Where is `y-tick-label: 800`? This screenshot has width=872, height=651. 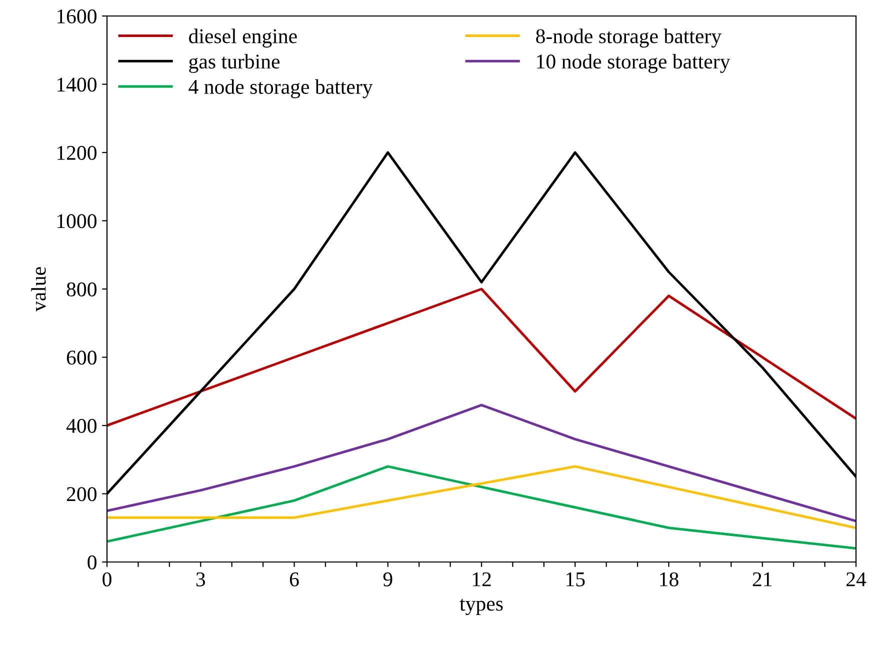 y-tick-label: 800 is located at coordinates (81, 289).